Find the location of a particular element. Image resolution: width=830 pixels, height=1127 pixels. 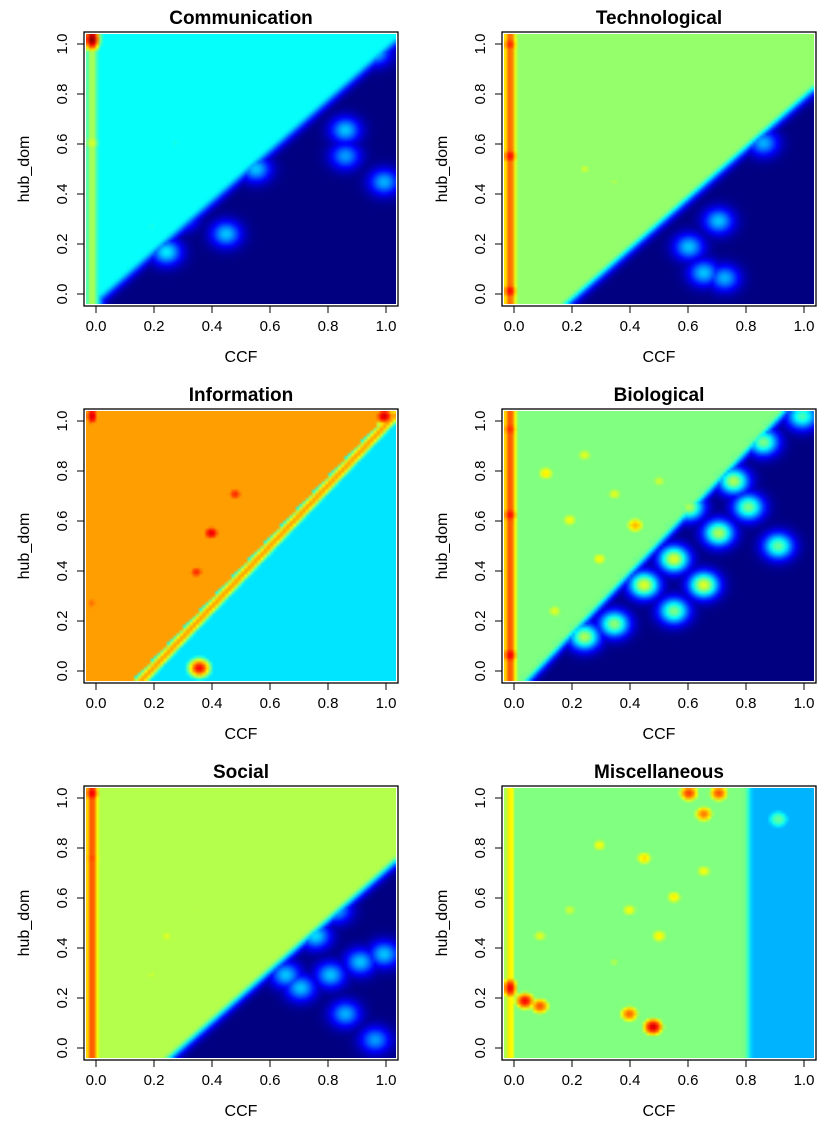

chart-title: Communication is located at coordinates (241, 18).